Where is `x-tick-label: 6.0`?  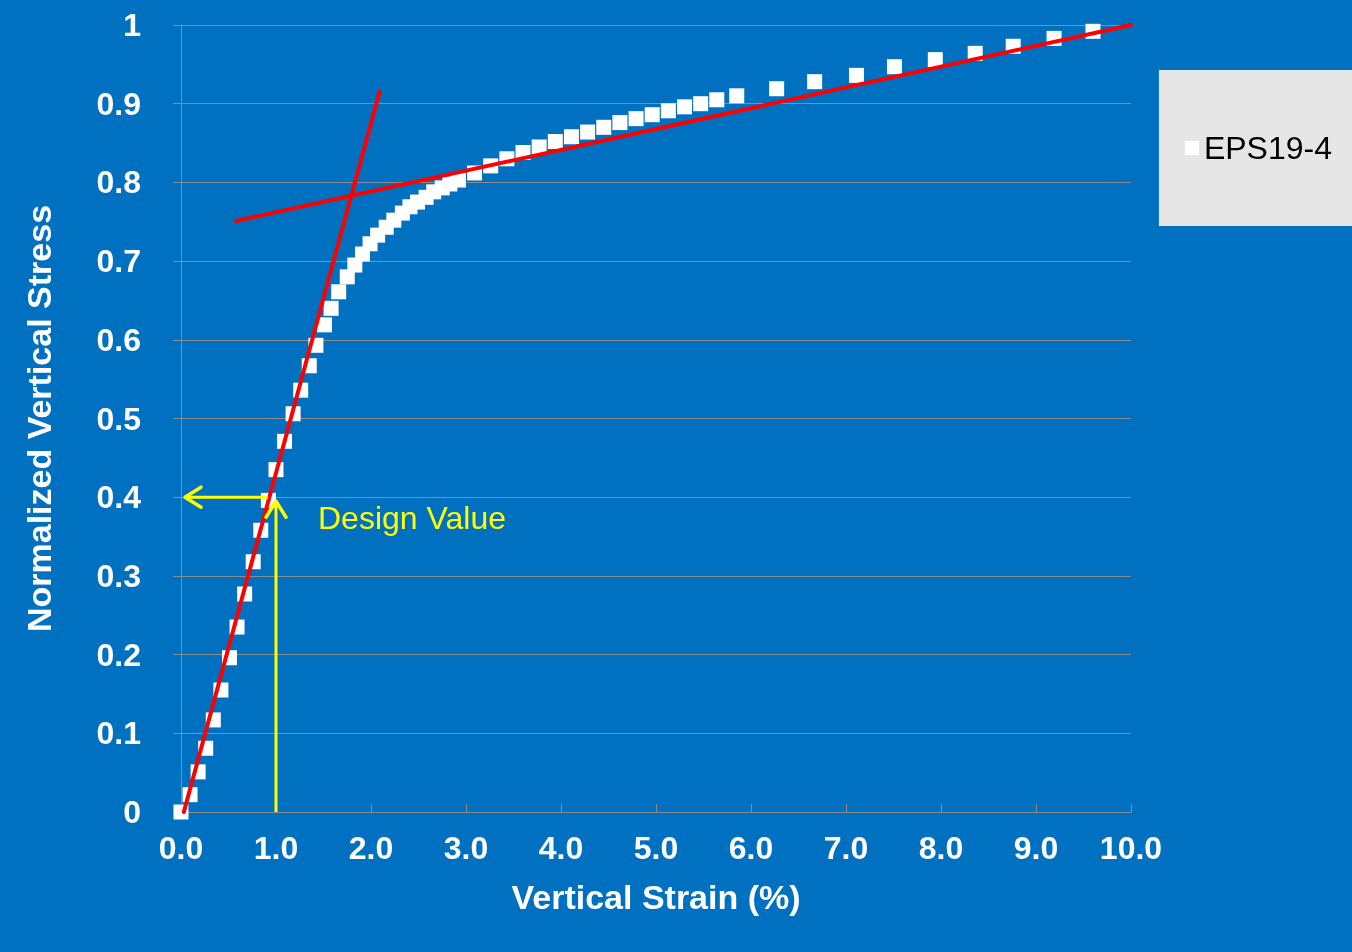
x-tick-label: 6.0 is located at coordinates (751, 848).